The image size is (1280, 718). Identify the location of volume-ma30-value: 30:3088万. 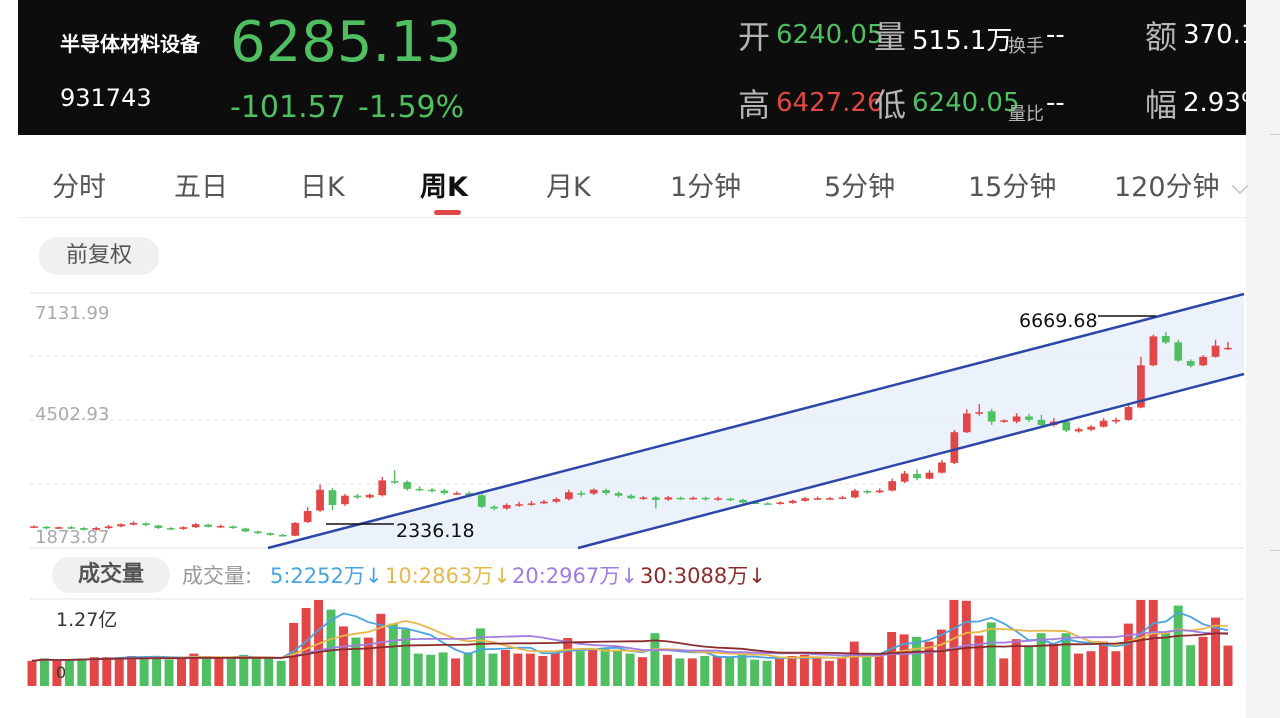
(694, 576).